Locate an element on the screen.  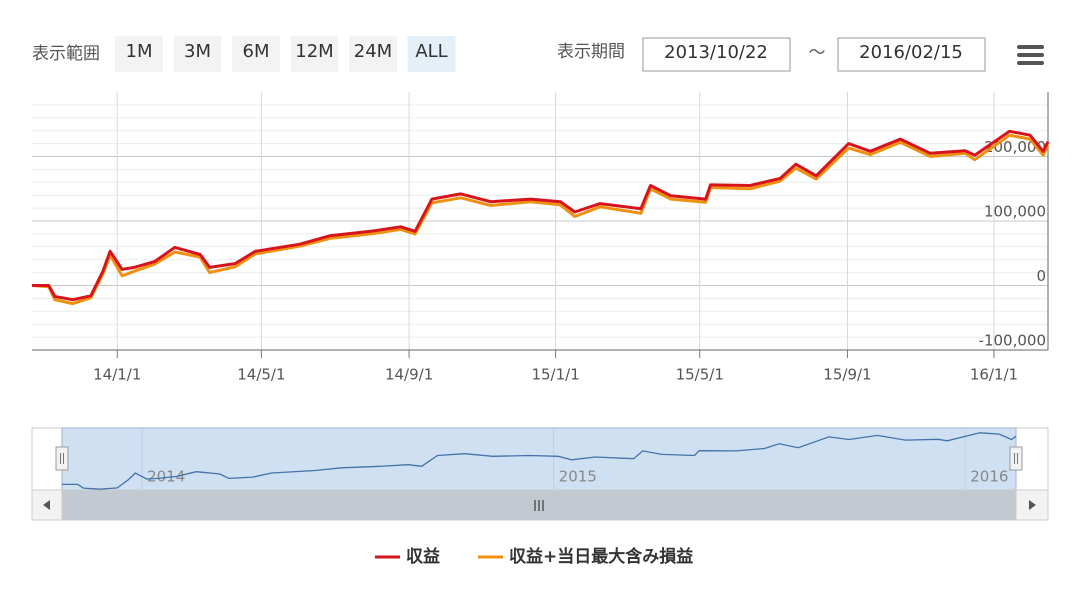
y-tick-label: 0 is located at coordinates (1041, 276).